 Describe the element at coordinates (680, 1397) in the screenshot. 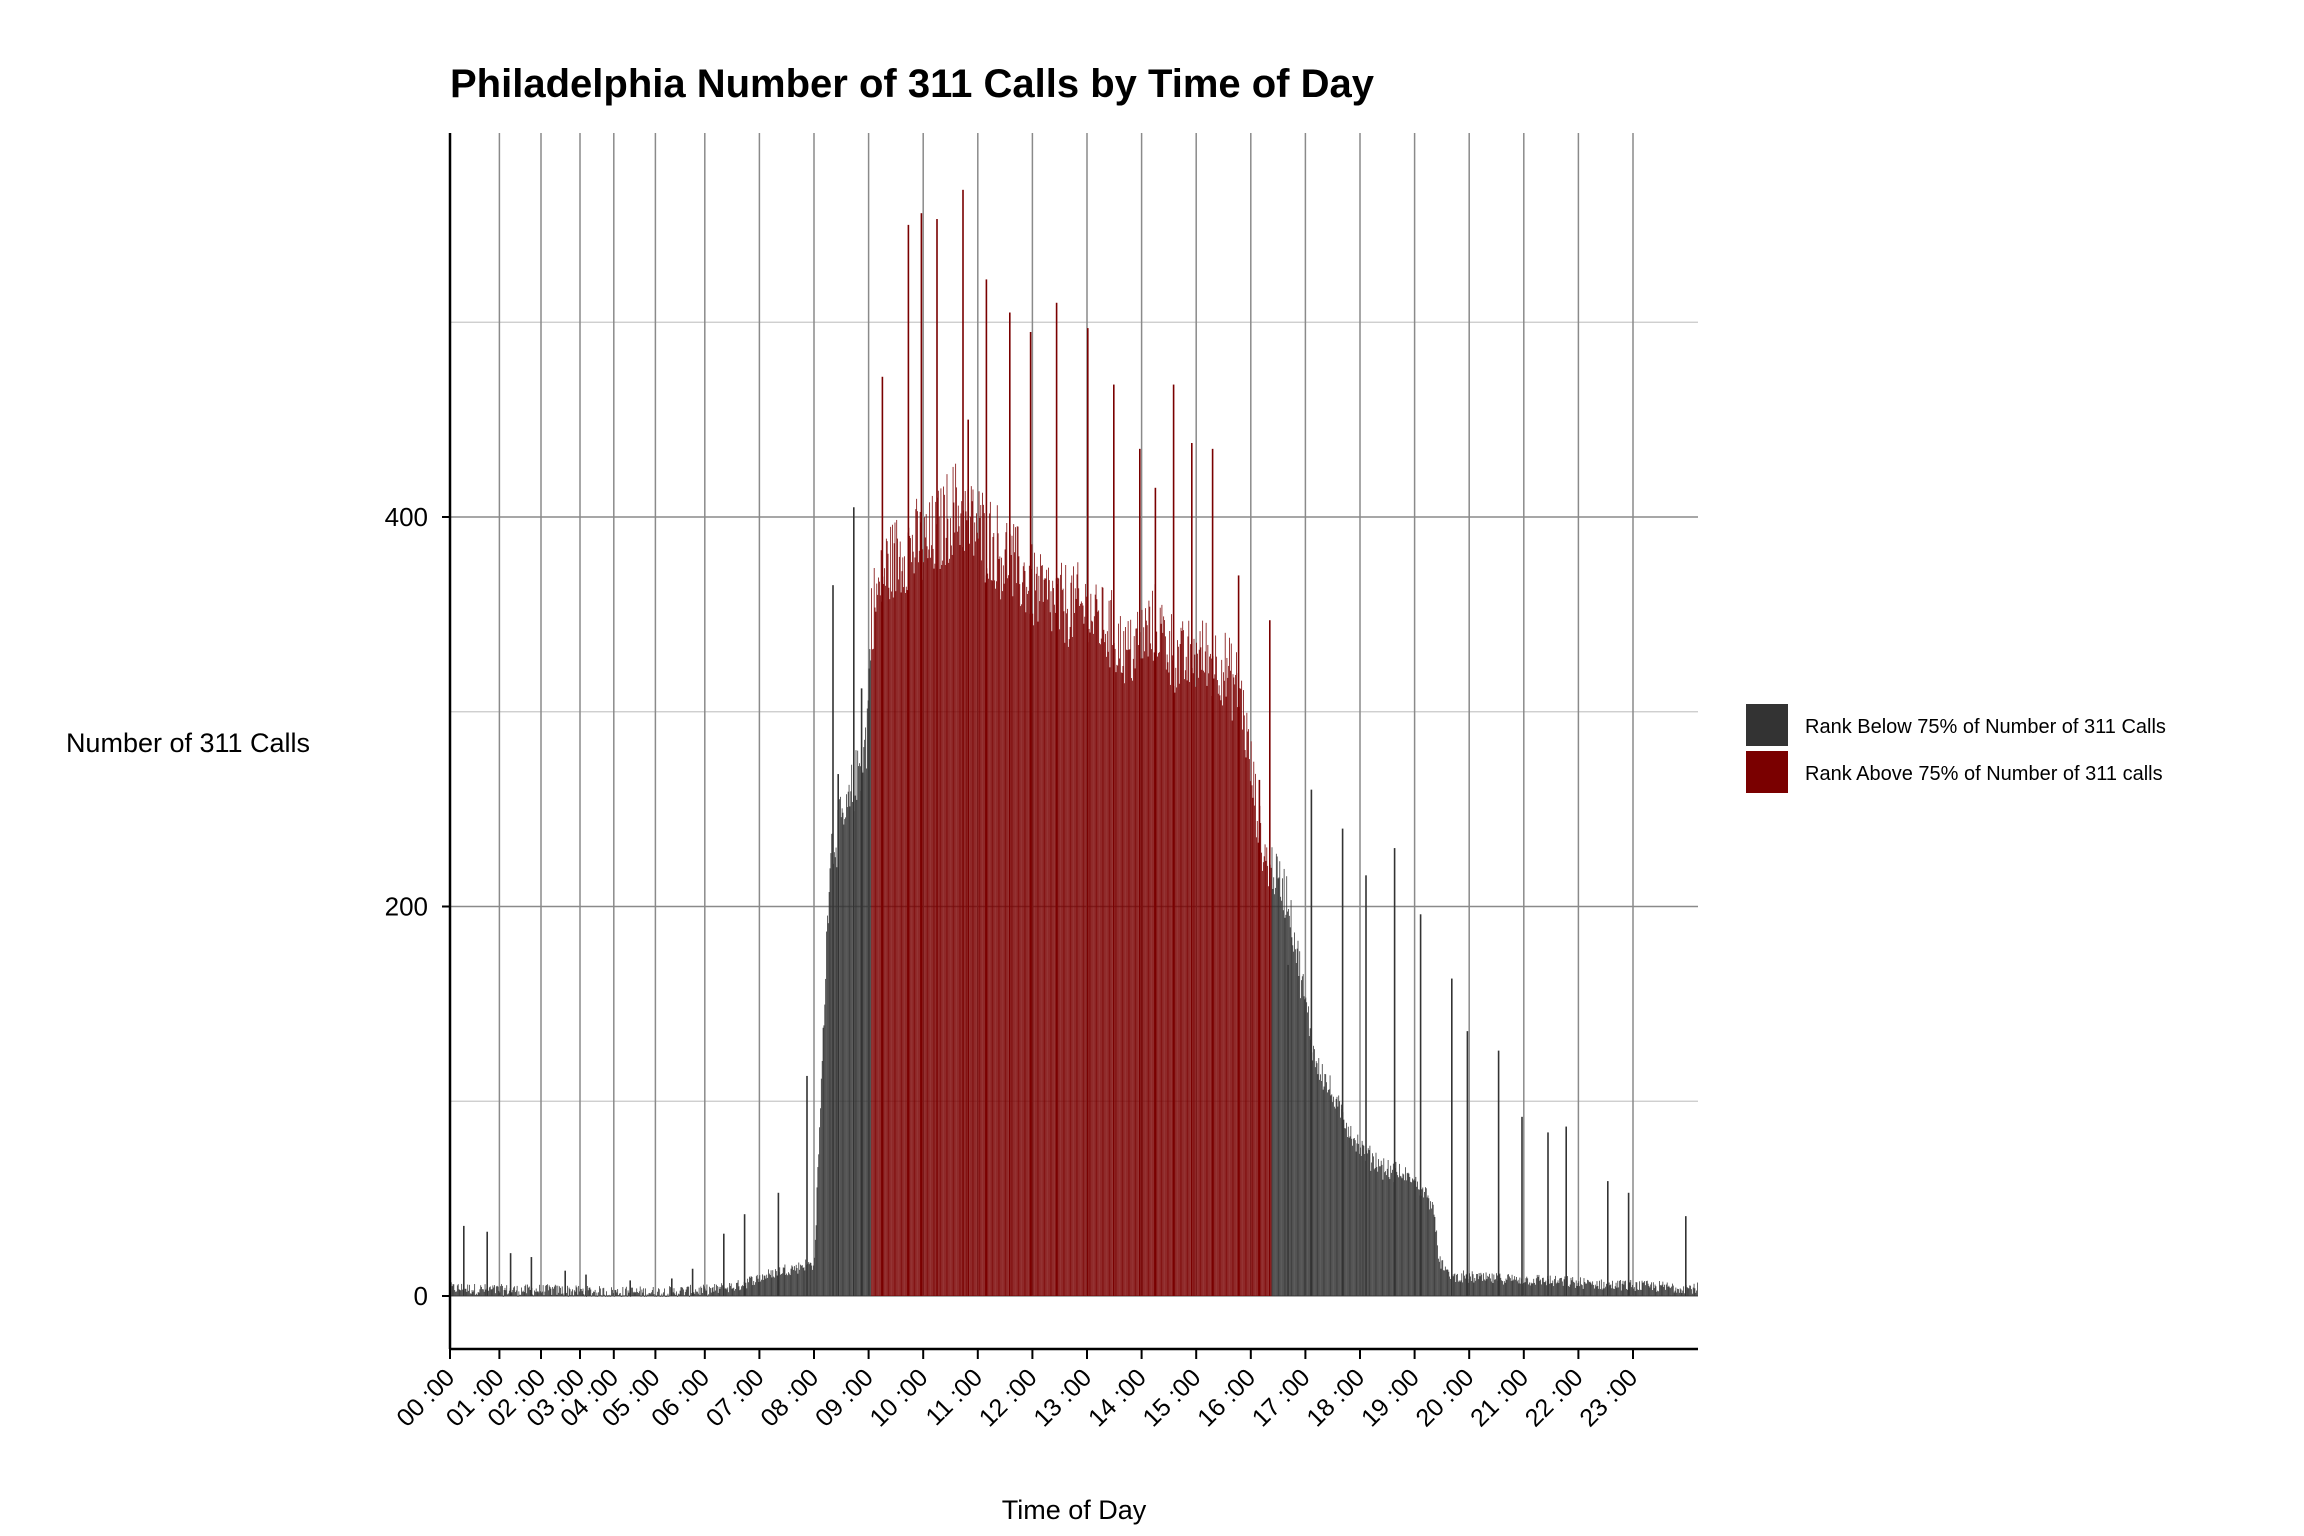

I see `x-tick-label: 06 :00` at that location.